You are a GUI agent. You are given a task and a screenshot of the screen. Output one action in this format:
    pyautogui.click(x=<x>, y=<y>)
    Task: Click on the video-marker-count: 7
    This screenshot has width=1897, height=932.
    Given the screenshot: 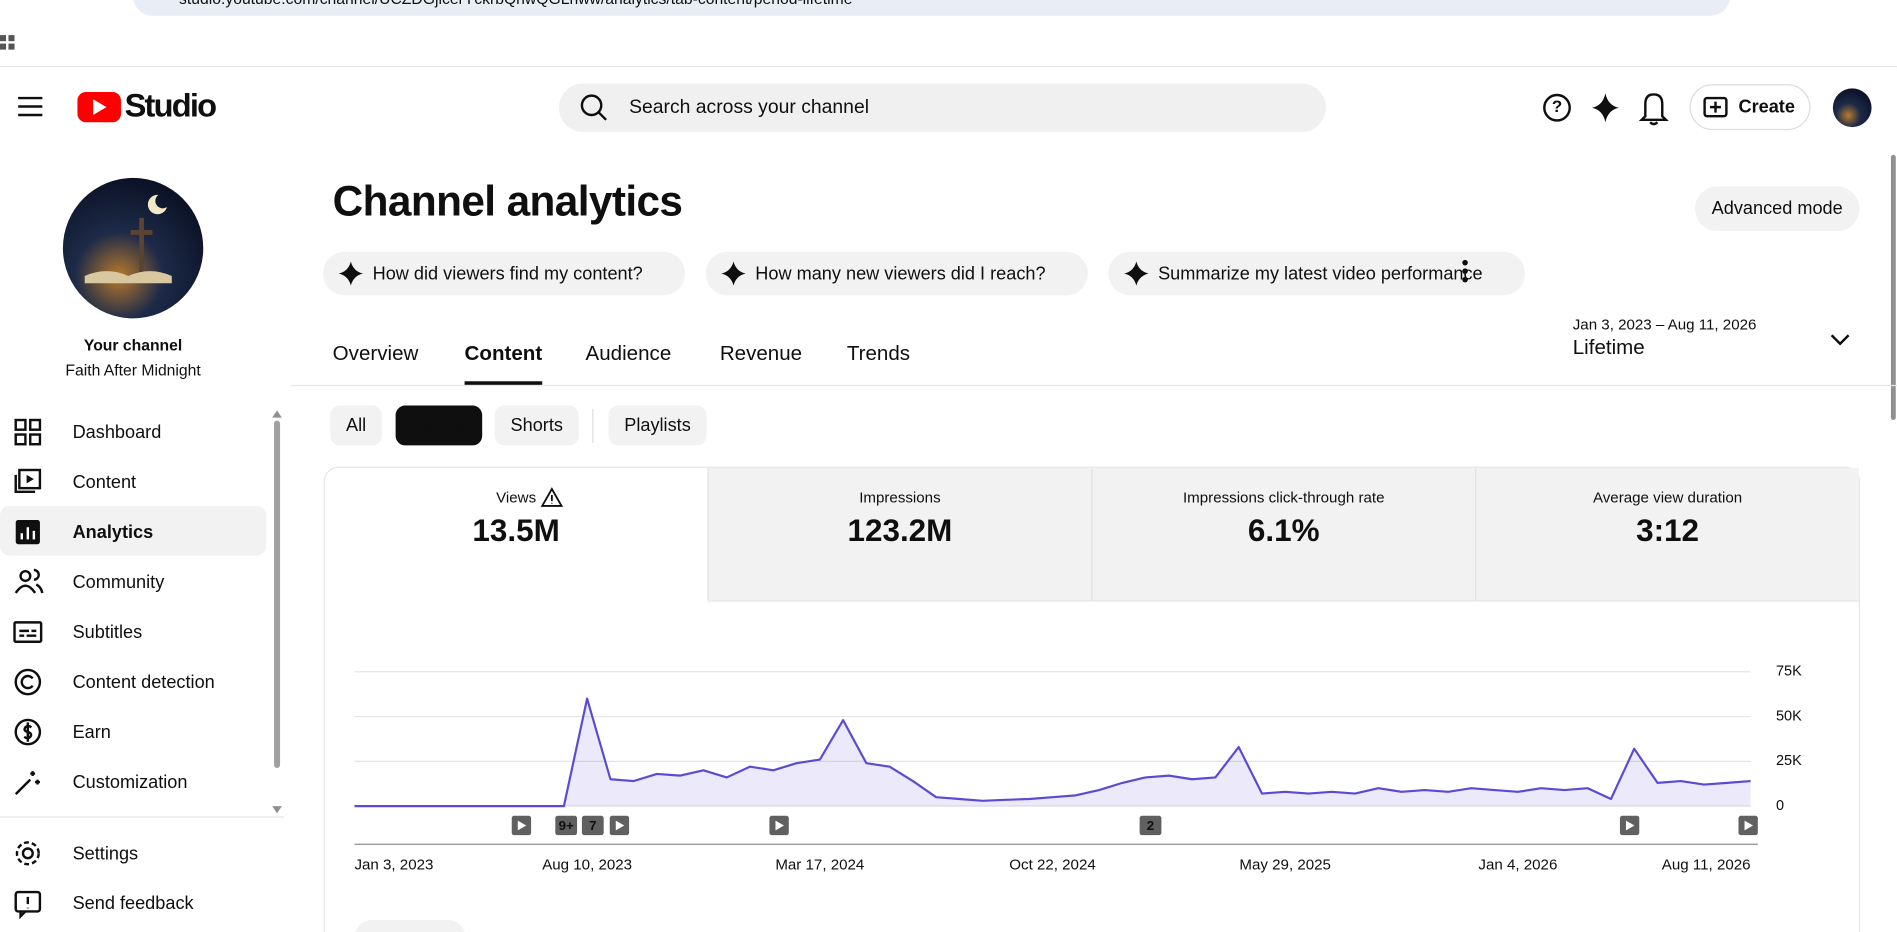 What is the action you would take?
    pyautogui.click(x=592, y=825)
    